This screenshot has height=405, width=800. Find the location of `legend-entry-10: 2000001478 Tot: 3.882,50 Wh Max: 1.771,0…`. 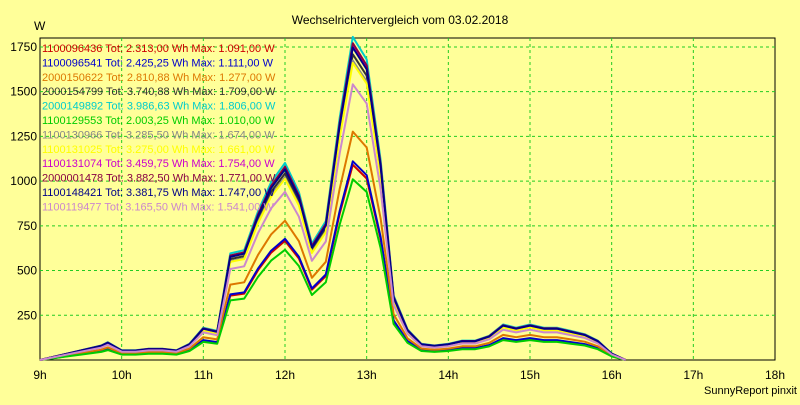

legend-entry-10: 2000001478 Tot: 3.882,50 Wh Max: 1.771,0… is located at coordinates (159, 179).